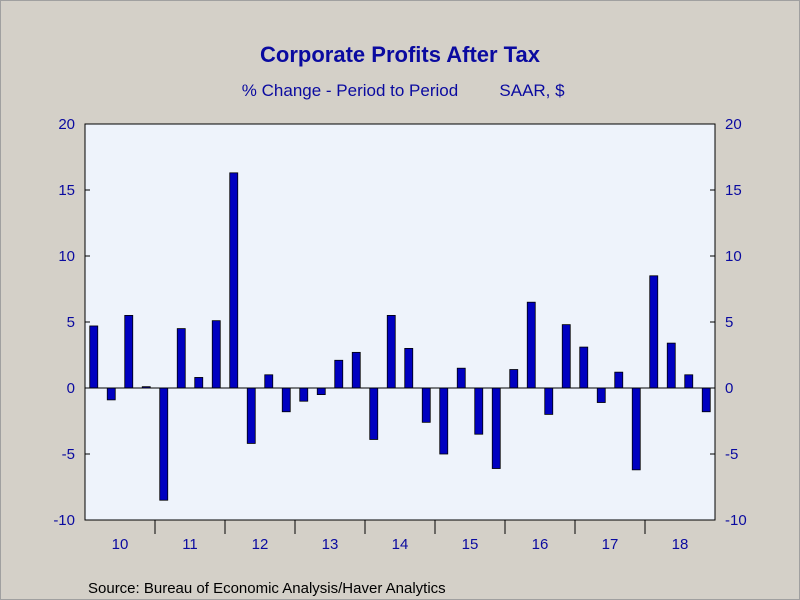 Image resolution: width=800 pixels, height=600 pixels. I want to click on chart-title: Corporate Profits After Tax, so click(400, 54).